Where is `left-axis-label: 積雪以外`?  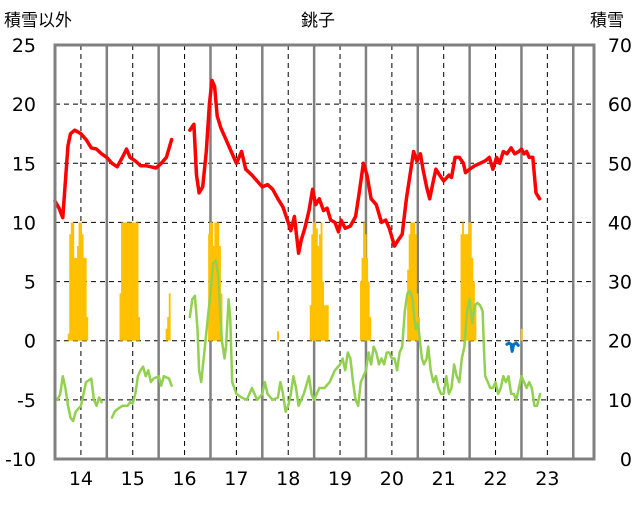
left-axis-label: 積雪以外 is located at coordinates (38, 21).